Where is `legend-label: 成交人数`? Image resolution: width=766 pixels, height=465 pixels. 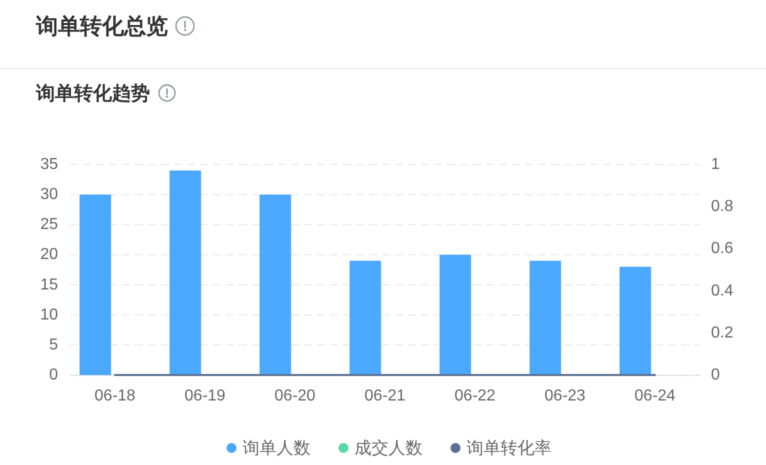 legend-label: 成交人数 is located at coordinates (388, 448).